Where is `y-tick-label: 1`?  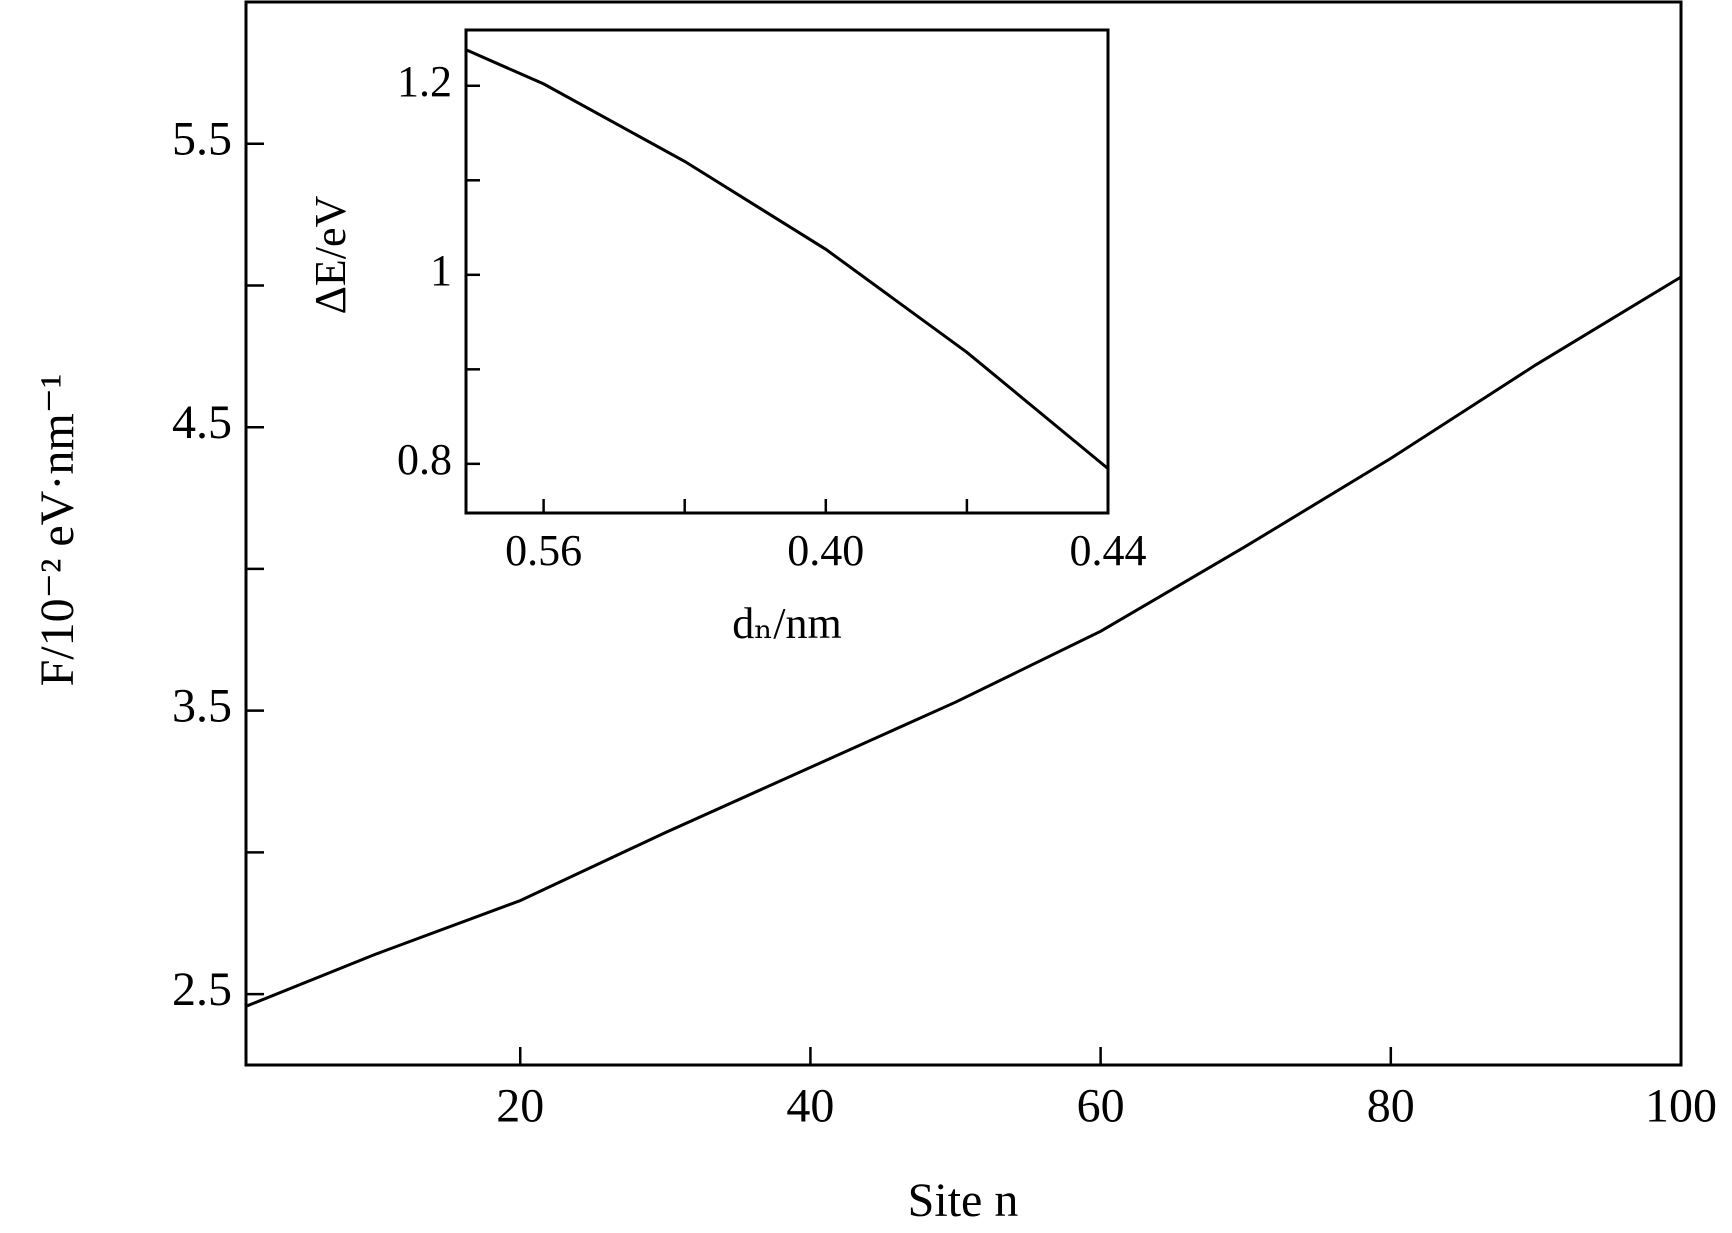 y-tick-label: 1 is located at coordinates (441, 270).